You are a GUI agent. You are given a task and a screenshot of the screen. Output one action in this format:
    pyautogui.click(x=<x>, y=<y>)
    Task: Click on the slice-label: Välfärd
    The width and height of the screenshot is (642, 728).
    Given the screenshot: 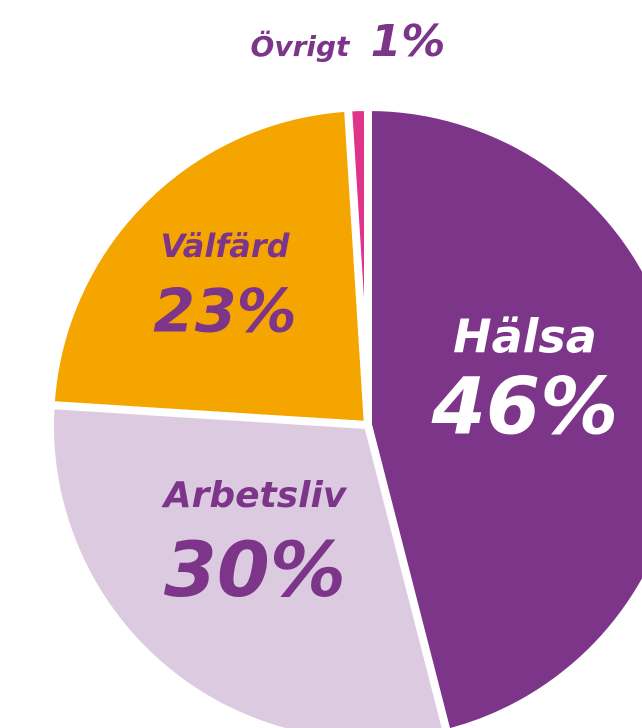 What is the action you would take?
    pyautogui.click(x=225, y=246)
    